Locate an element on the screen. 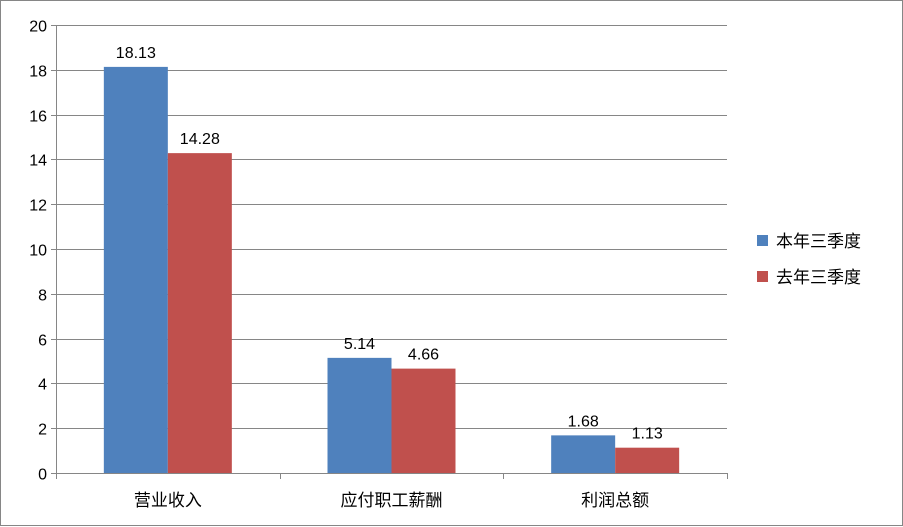 The width and height of the screenshot is (903, 527). data-label: 14.28 is located at coordinates (200, 139).